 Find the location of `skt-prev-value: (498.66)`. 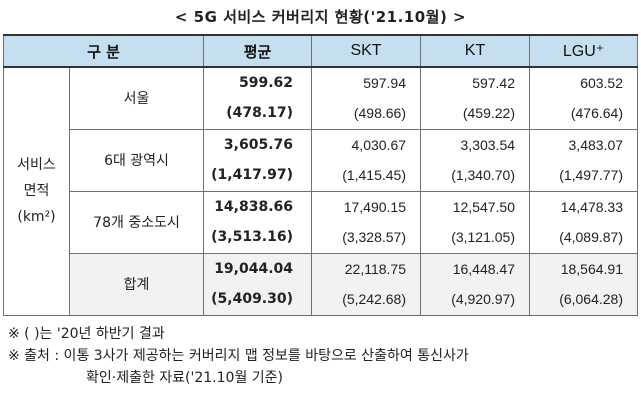

skt-prev-value: (498.66) is located at coordinates (380, 113).